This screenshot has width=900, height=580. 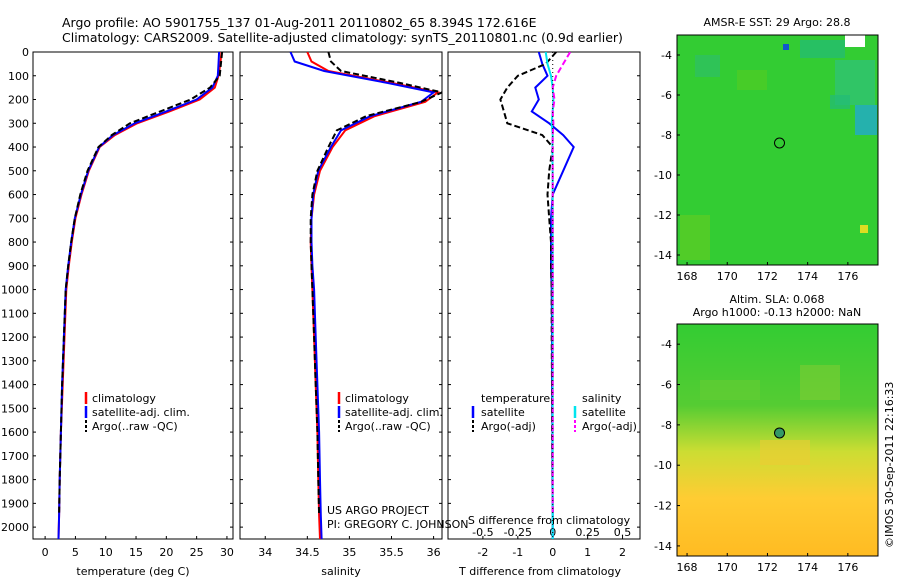 I want to click on sst-missing-patch, so click(x=855, y=41).